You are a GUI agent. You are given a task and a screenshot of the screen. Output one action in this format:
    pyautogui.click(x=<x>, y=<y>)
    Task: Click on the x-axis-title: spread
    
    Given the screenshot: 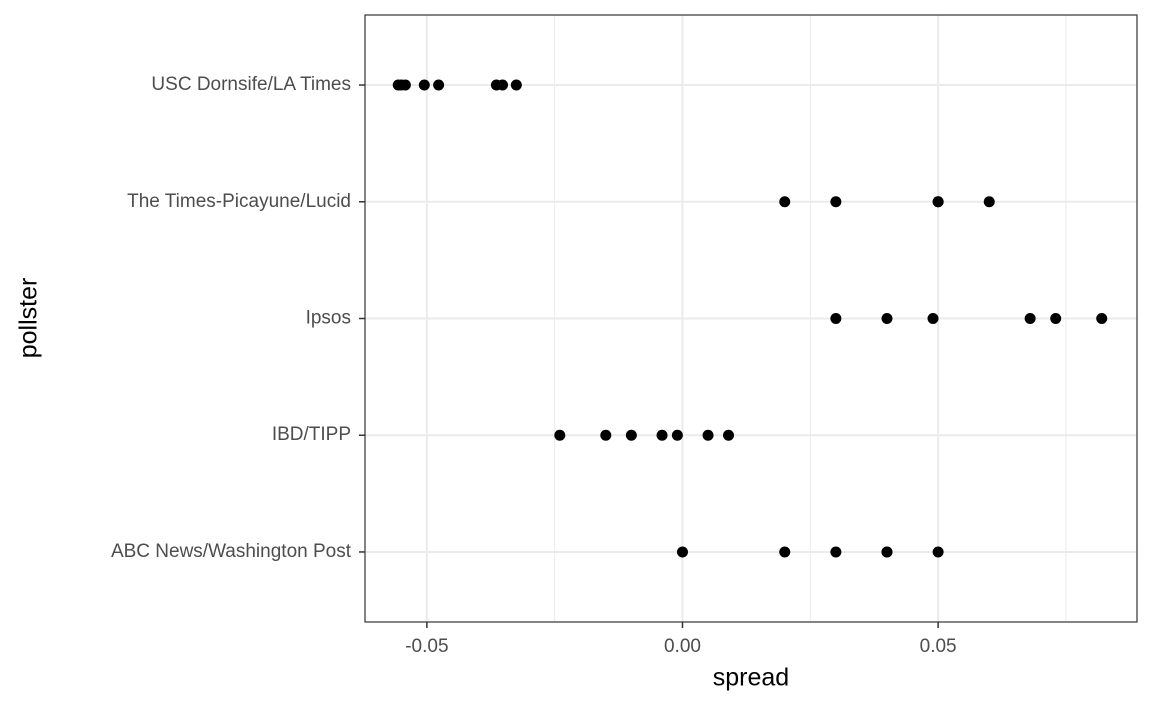 What is the action you would take?
    pyautogui.click(x=751, y=678)
    